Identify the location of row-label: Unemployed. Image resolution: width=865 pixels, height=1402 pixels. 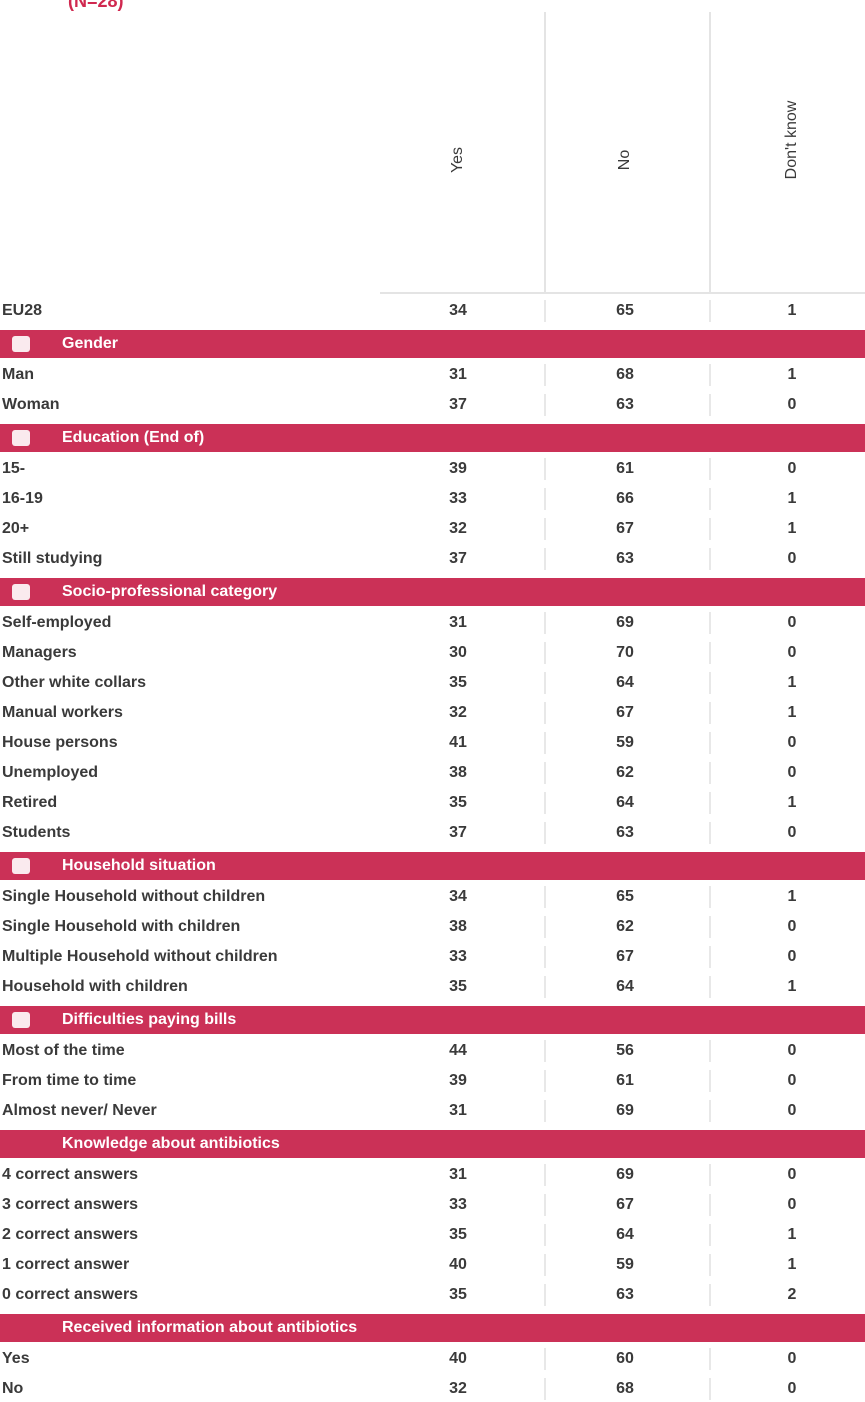
(50, 772).